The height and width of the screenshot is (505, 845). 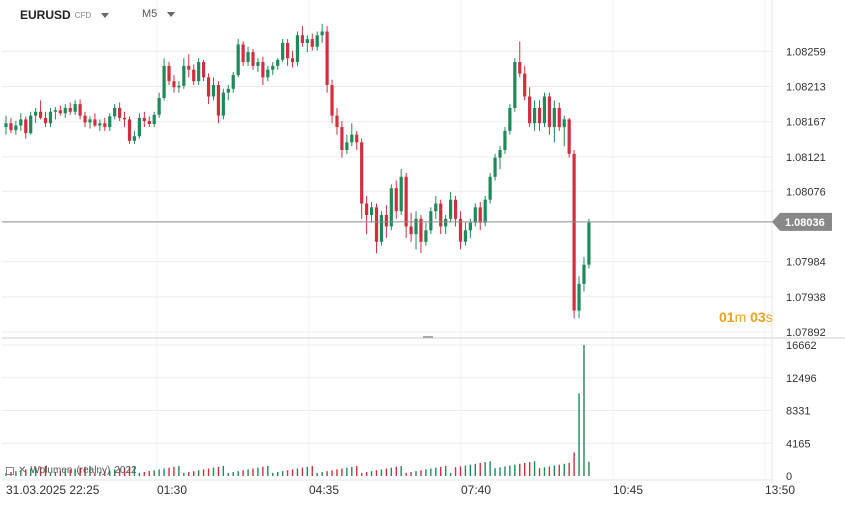 What do you see at coordinates (93, 470) in the screenshot?
I see `volume-mode: (realny)` at bounding box center [93, 470].